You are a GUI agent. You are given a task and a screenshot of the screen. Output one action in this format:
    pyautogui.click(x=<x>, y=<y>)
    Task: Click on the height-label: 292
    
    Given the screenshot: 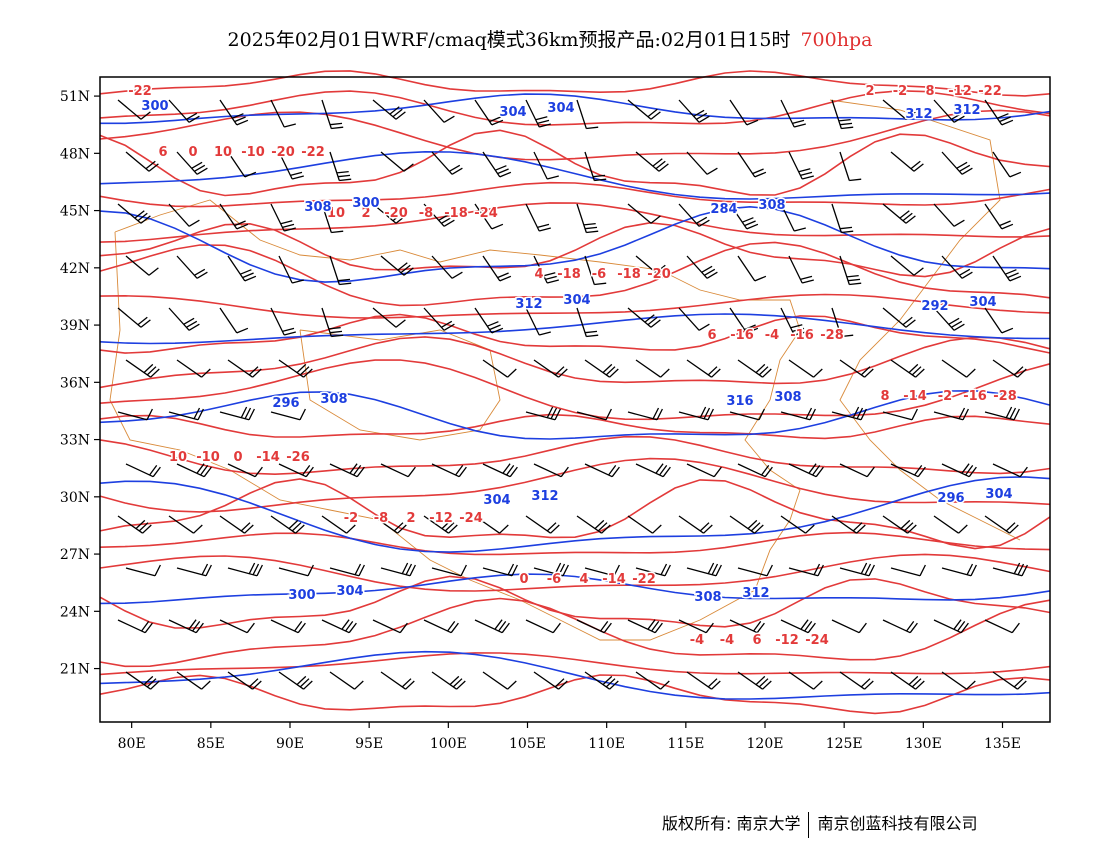 What is the action you would take?
    pyautogui.click(x=934, y=306)
    